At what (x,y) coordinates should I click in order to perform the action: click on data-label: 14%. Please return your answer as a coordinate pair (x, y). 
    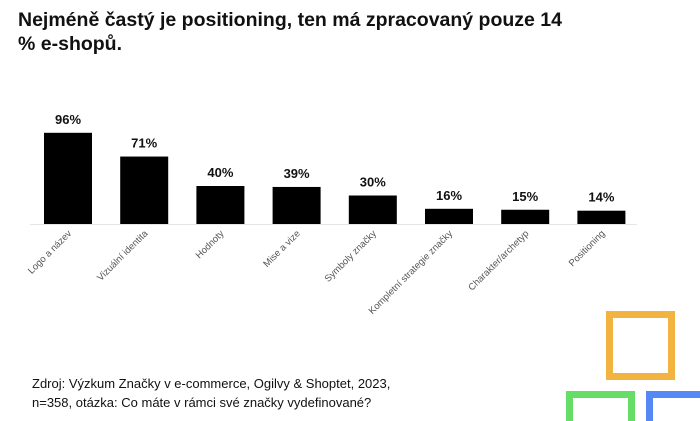
    Looking at the image, I should click on (601, 197).